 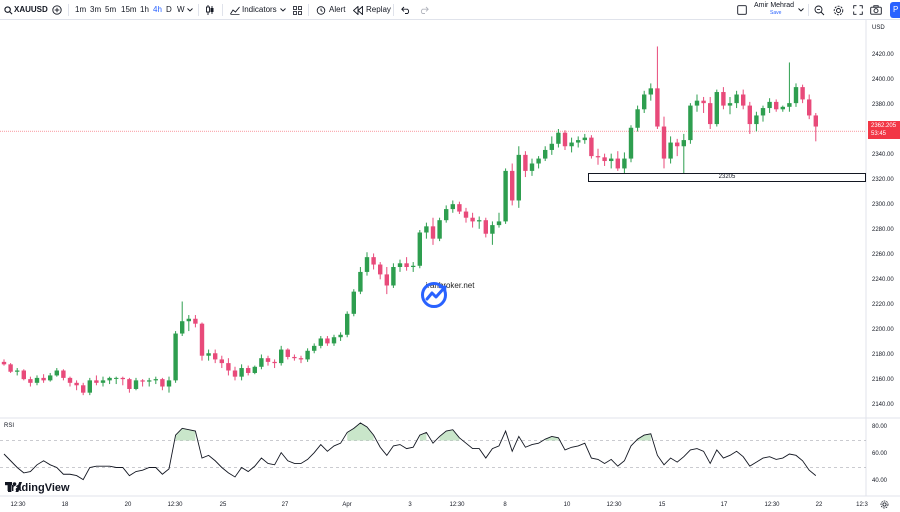 What do you see at coordinates (297, 10) in the screenshot?
I see `layouts-grid-icon` at bounding box center [297, 10].